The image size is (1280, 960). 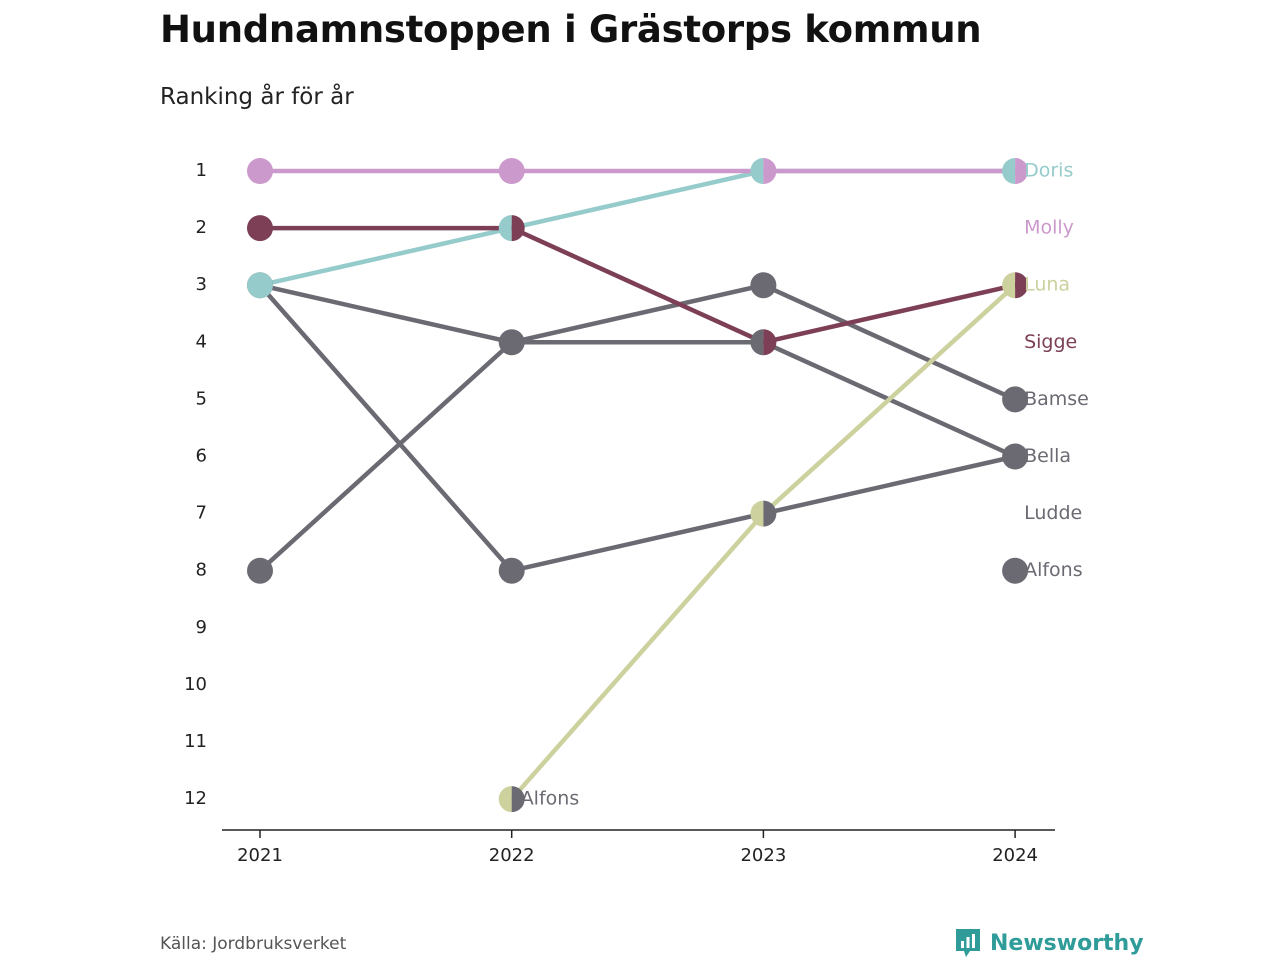 I want to click on series-label-ludde: Ludde, so click(x=1053, y=513).